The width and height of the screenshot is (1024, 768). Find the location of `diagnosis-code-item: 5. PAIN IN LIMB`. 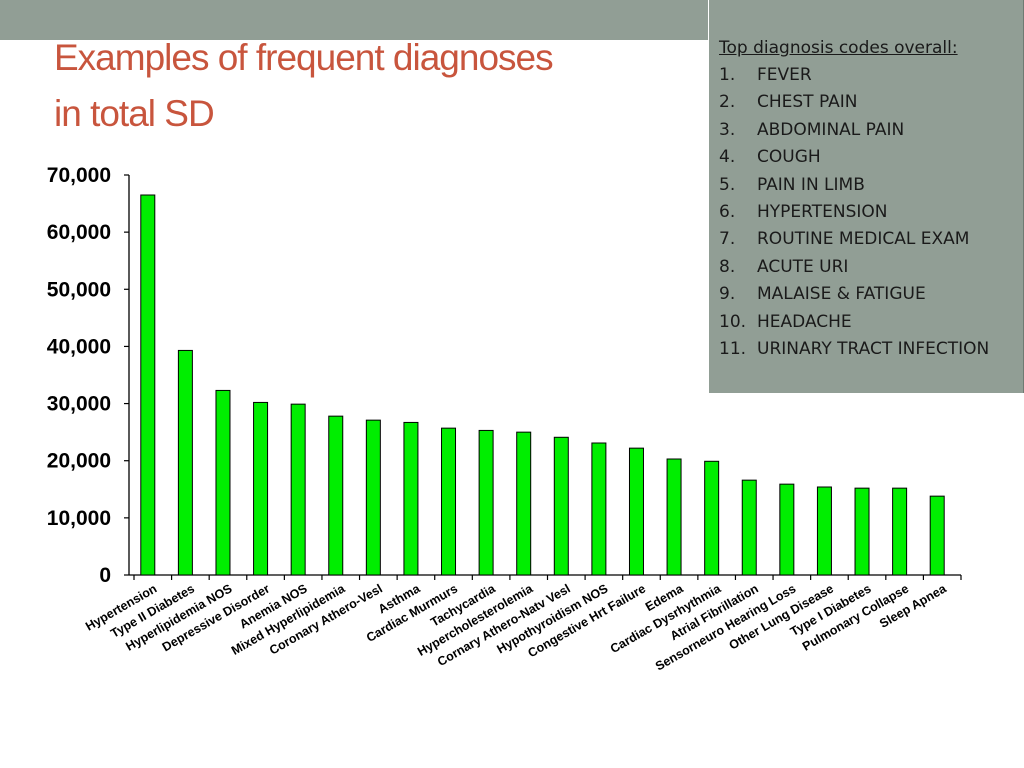

diagnosis-code-item: 5. PAIN IN LIMB is located at coordinates (854, 185).